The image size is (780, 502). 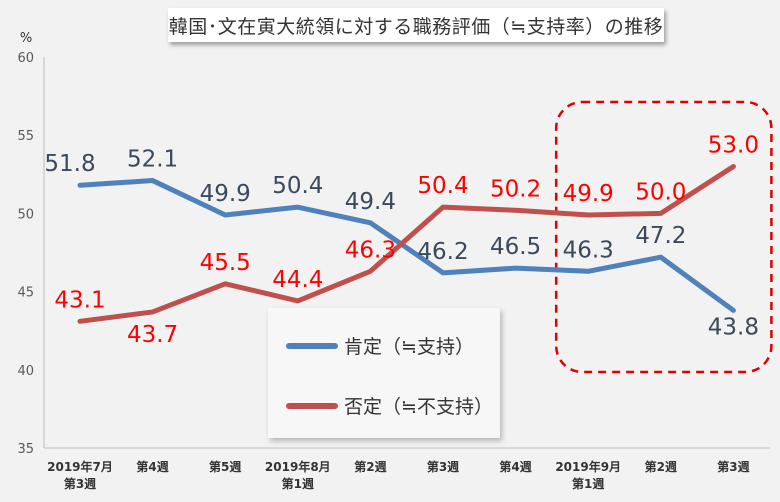 What do you see at coordinates (515, 247) in the screenshot?
I see `data-label-positive: 46.5` at bounding box center [515, 247].